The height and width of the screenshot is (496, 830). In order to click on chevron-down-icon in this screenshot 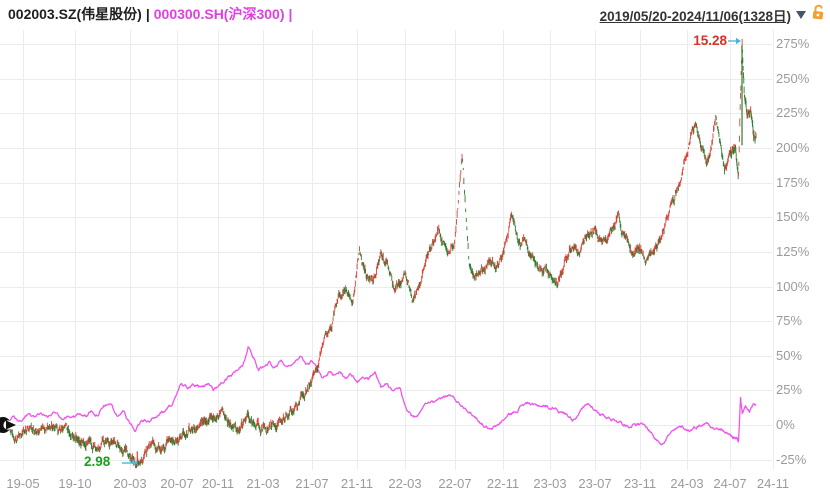, I will do `click(801, 14)`.